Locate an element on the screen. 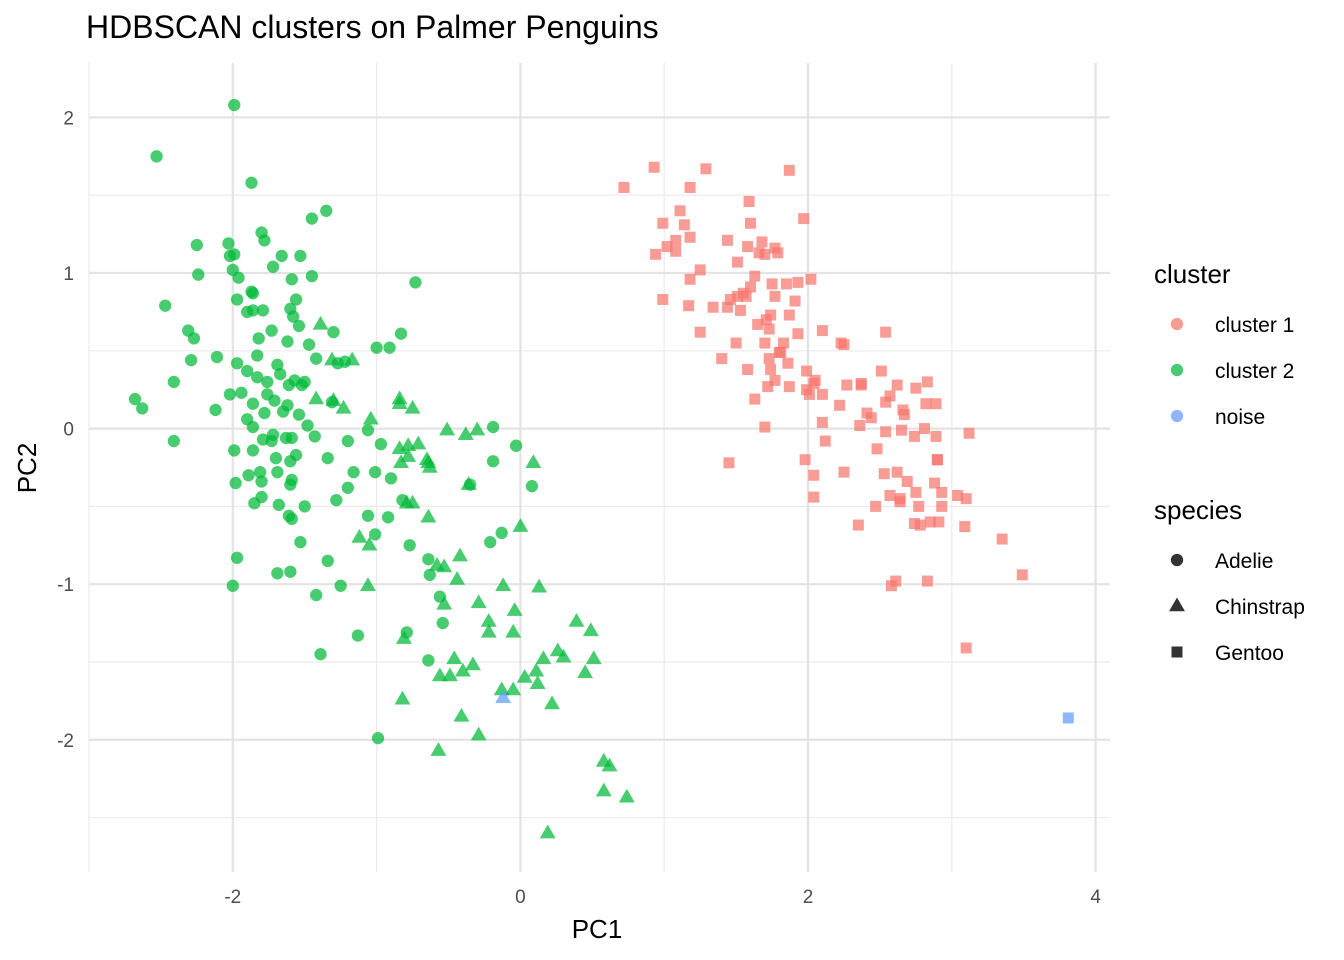 This screenshot has height=960, width=1344. y-axis-ticks: 2 1 0 -1 -2 is located at coordinates (65, 429).